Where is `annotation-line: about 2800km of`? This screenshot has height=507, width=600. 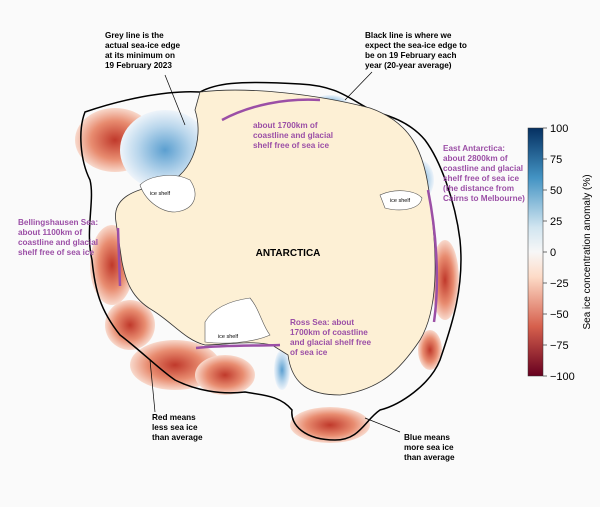
annotation-line: about 2800km of is located at coordinates (475, 158).